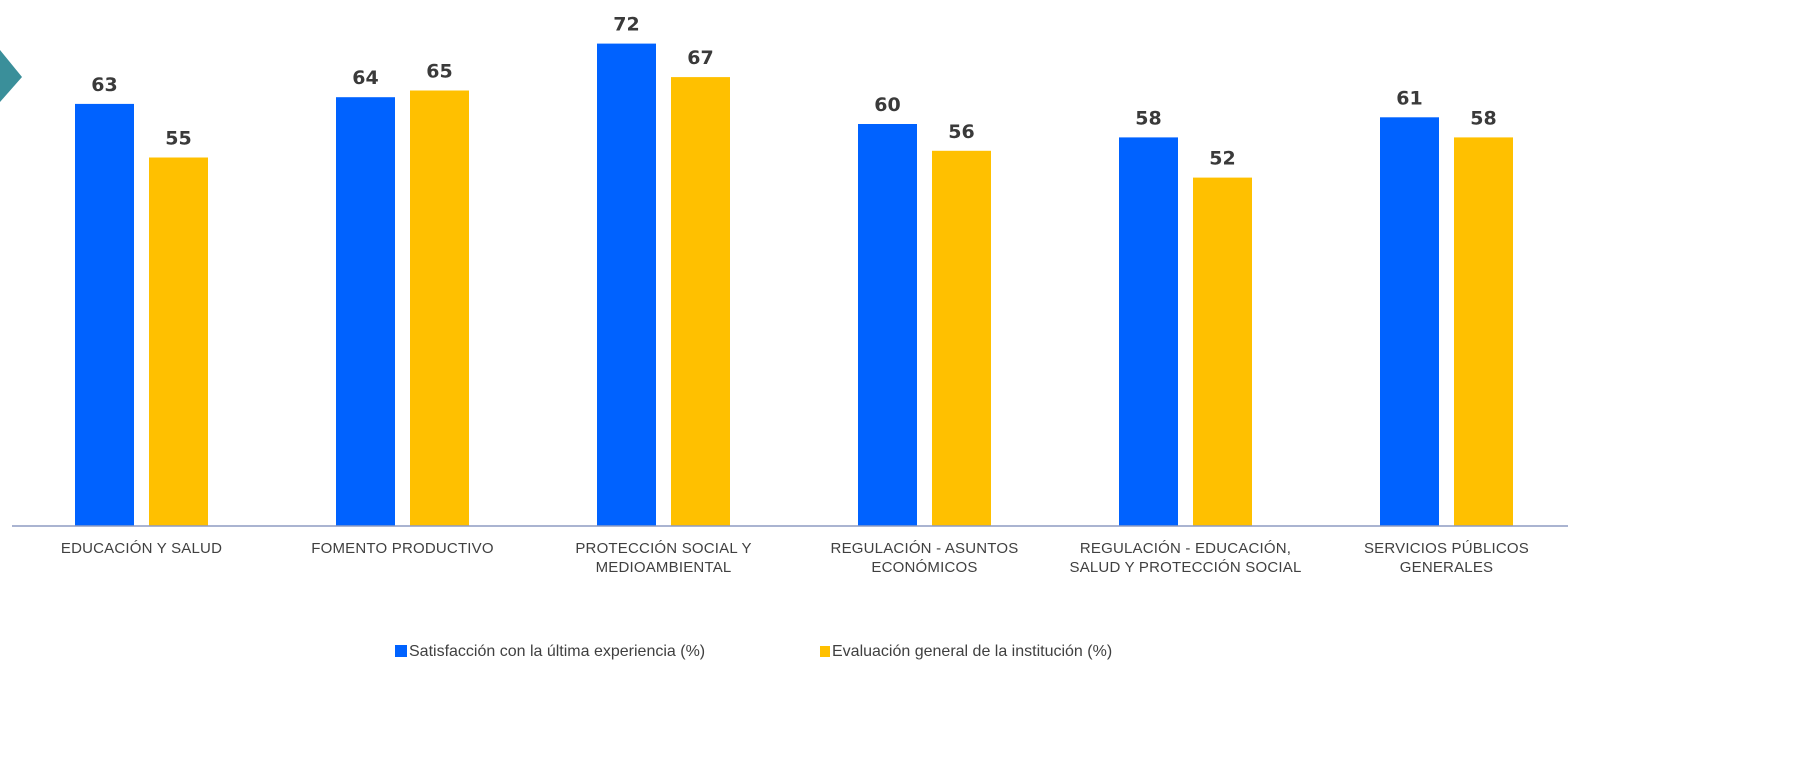  Describe the element at coordinates (178, 139) in the screenshot. I see `value-label-series-2-cat-1: 55` at that location.